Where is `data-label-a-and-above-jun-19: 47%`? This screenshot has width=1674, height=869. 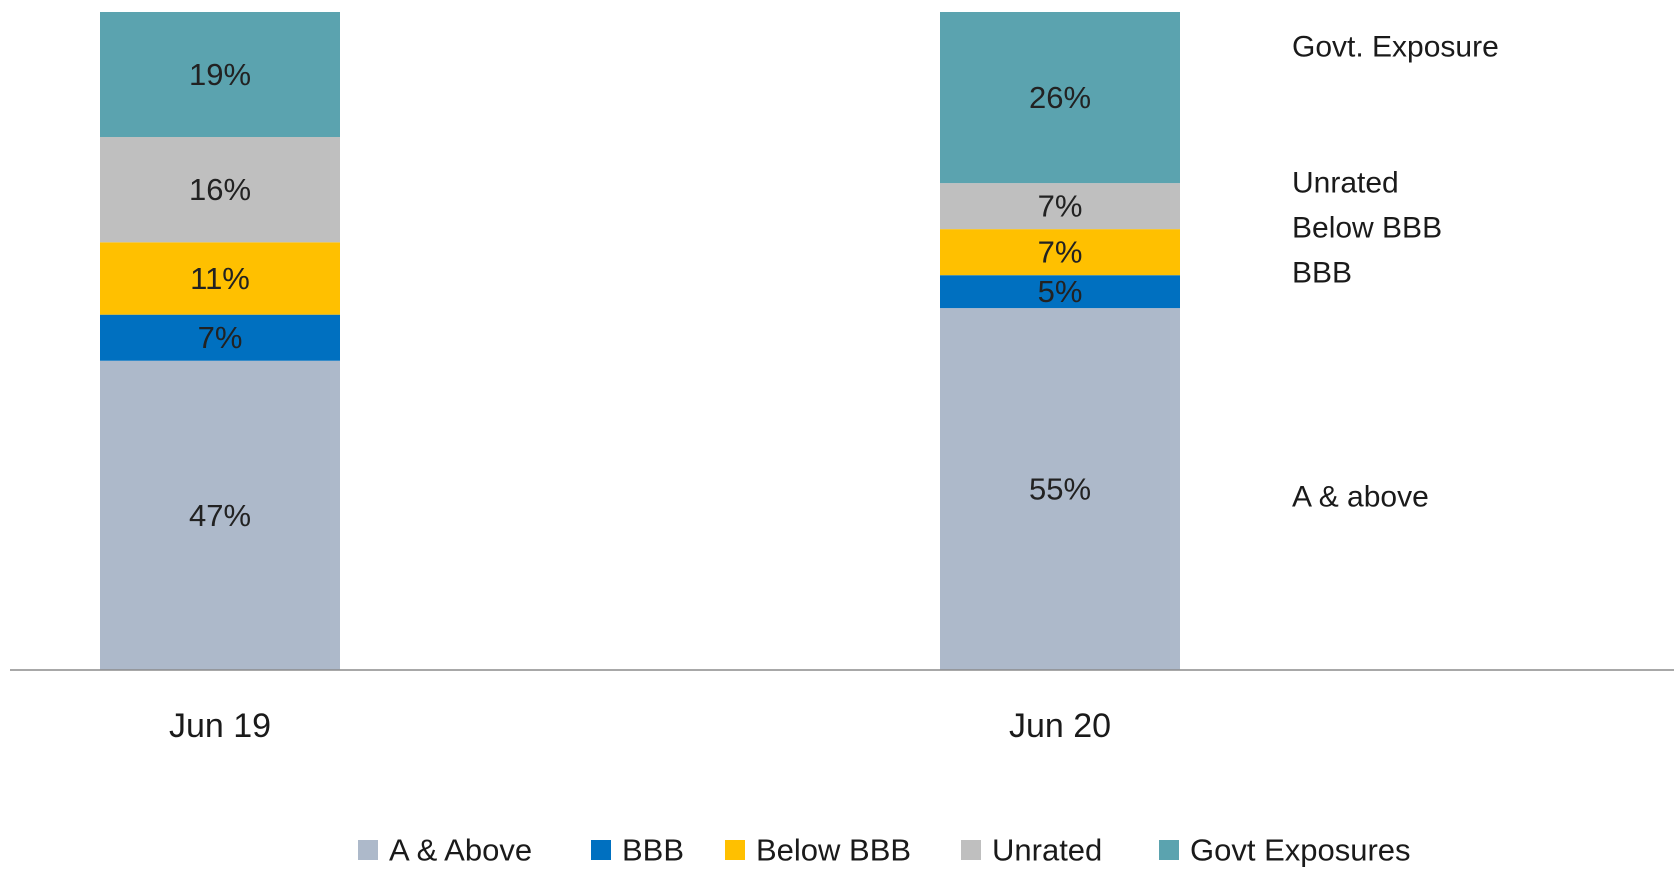
data-label-a-and-above-jun-19: 47% is located at coordinates (220, 515).